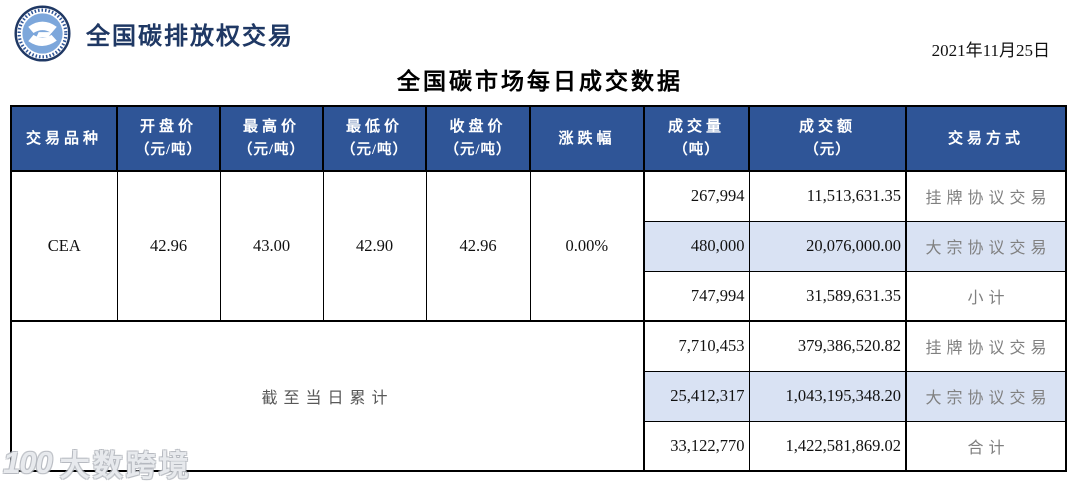  I want to click on volume-cell: 7,710,453, so click(696, 346).